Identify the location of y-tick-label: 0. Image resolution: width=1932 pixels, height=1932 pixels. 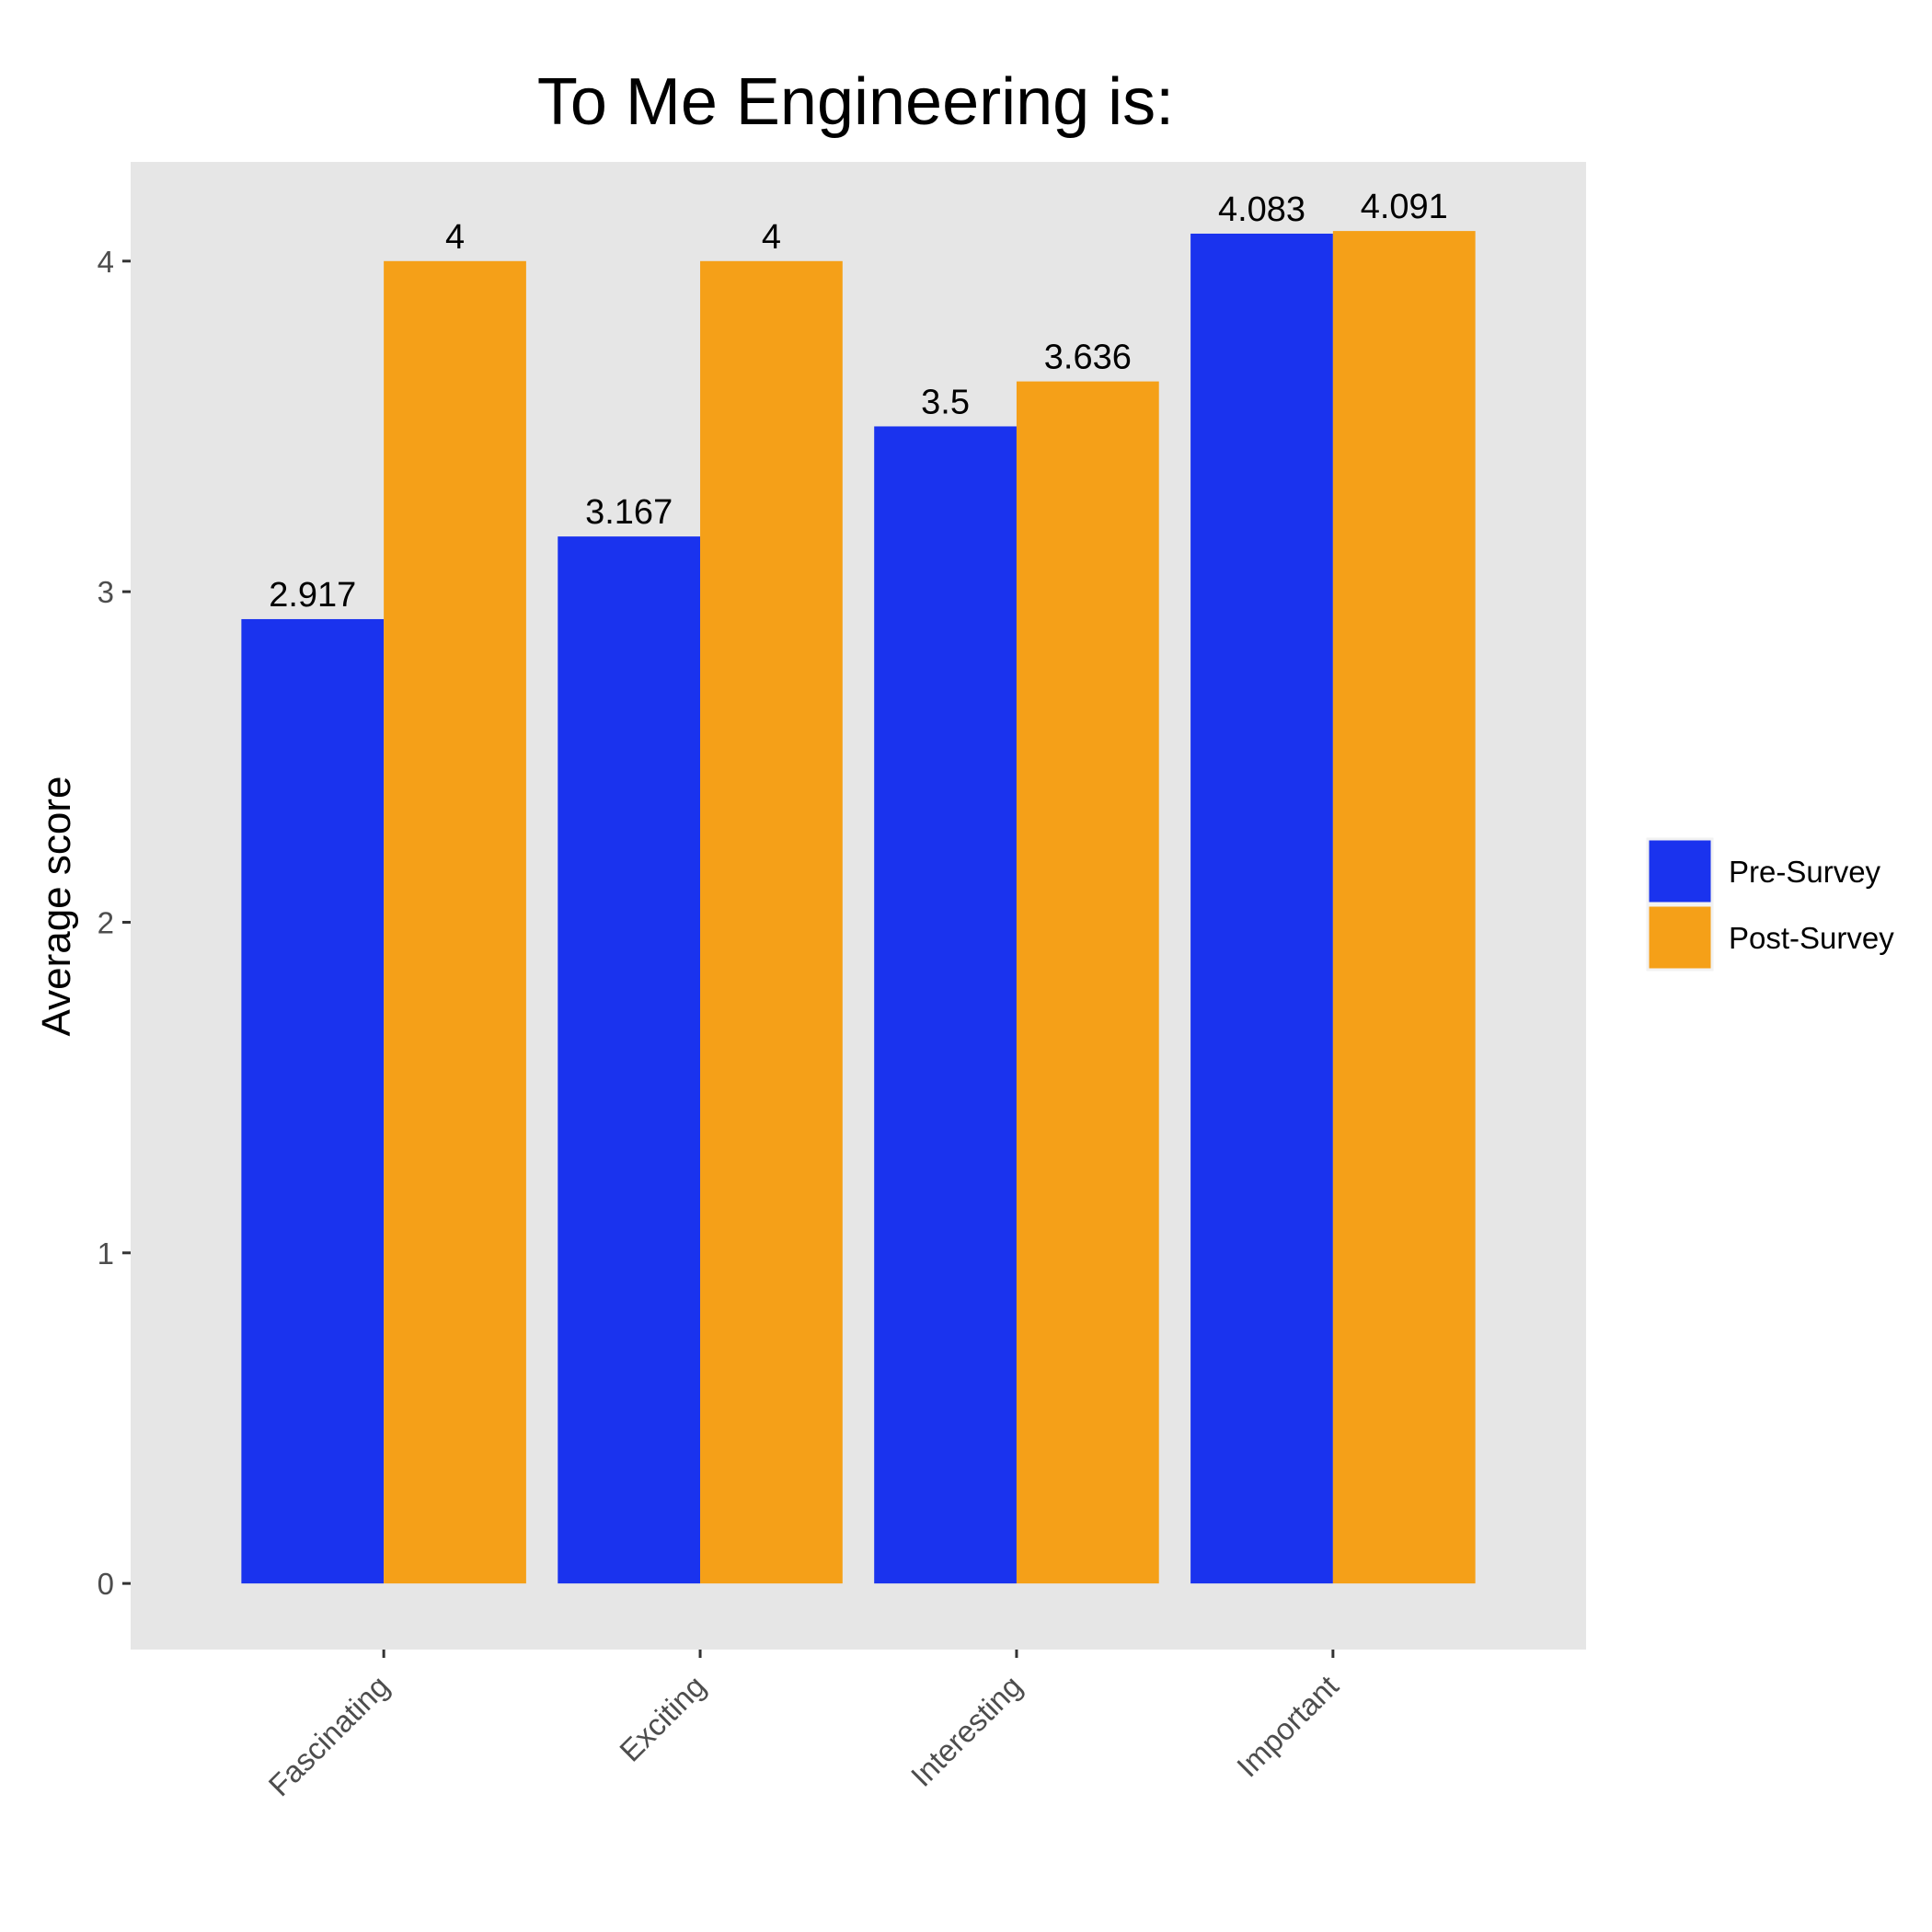
(106, 1584).